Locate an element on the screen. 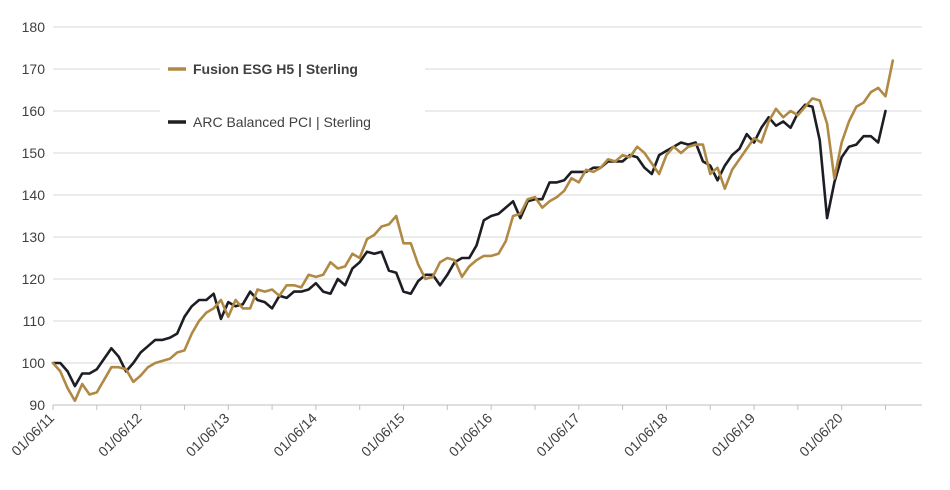 The image size is (950, 490). y-tick-label: 90 is located at coordinates (37, 405).